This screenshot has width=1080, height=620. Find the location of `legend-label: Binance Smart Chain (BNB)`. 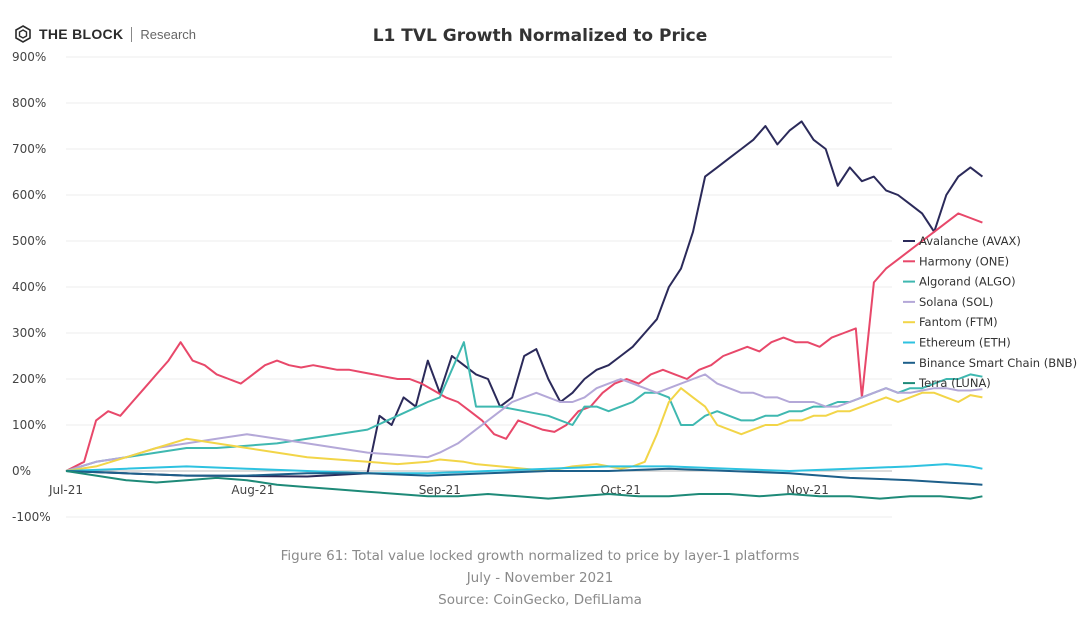

legend-label: Binance Smart Chain (BNB) is located at coordinates (998, 363).